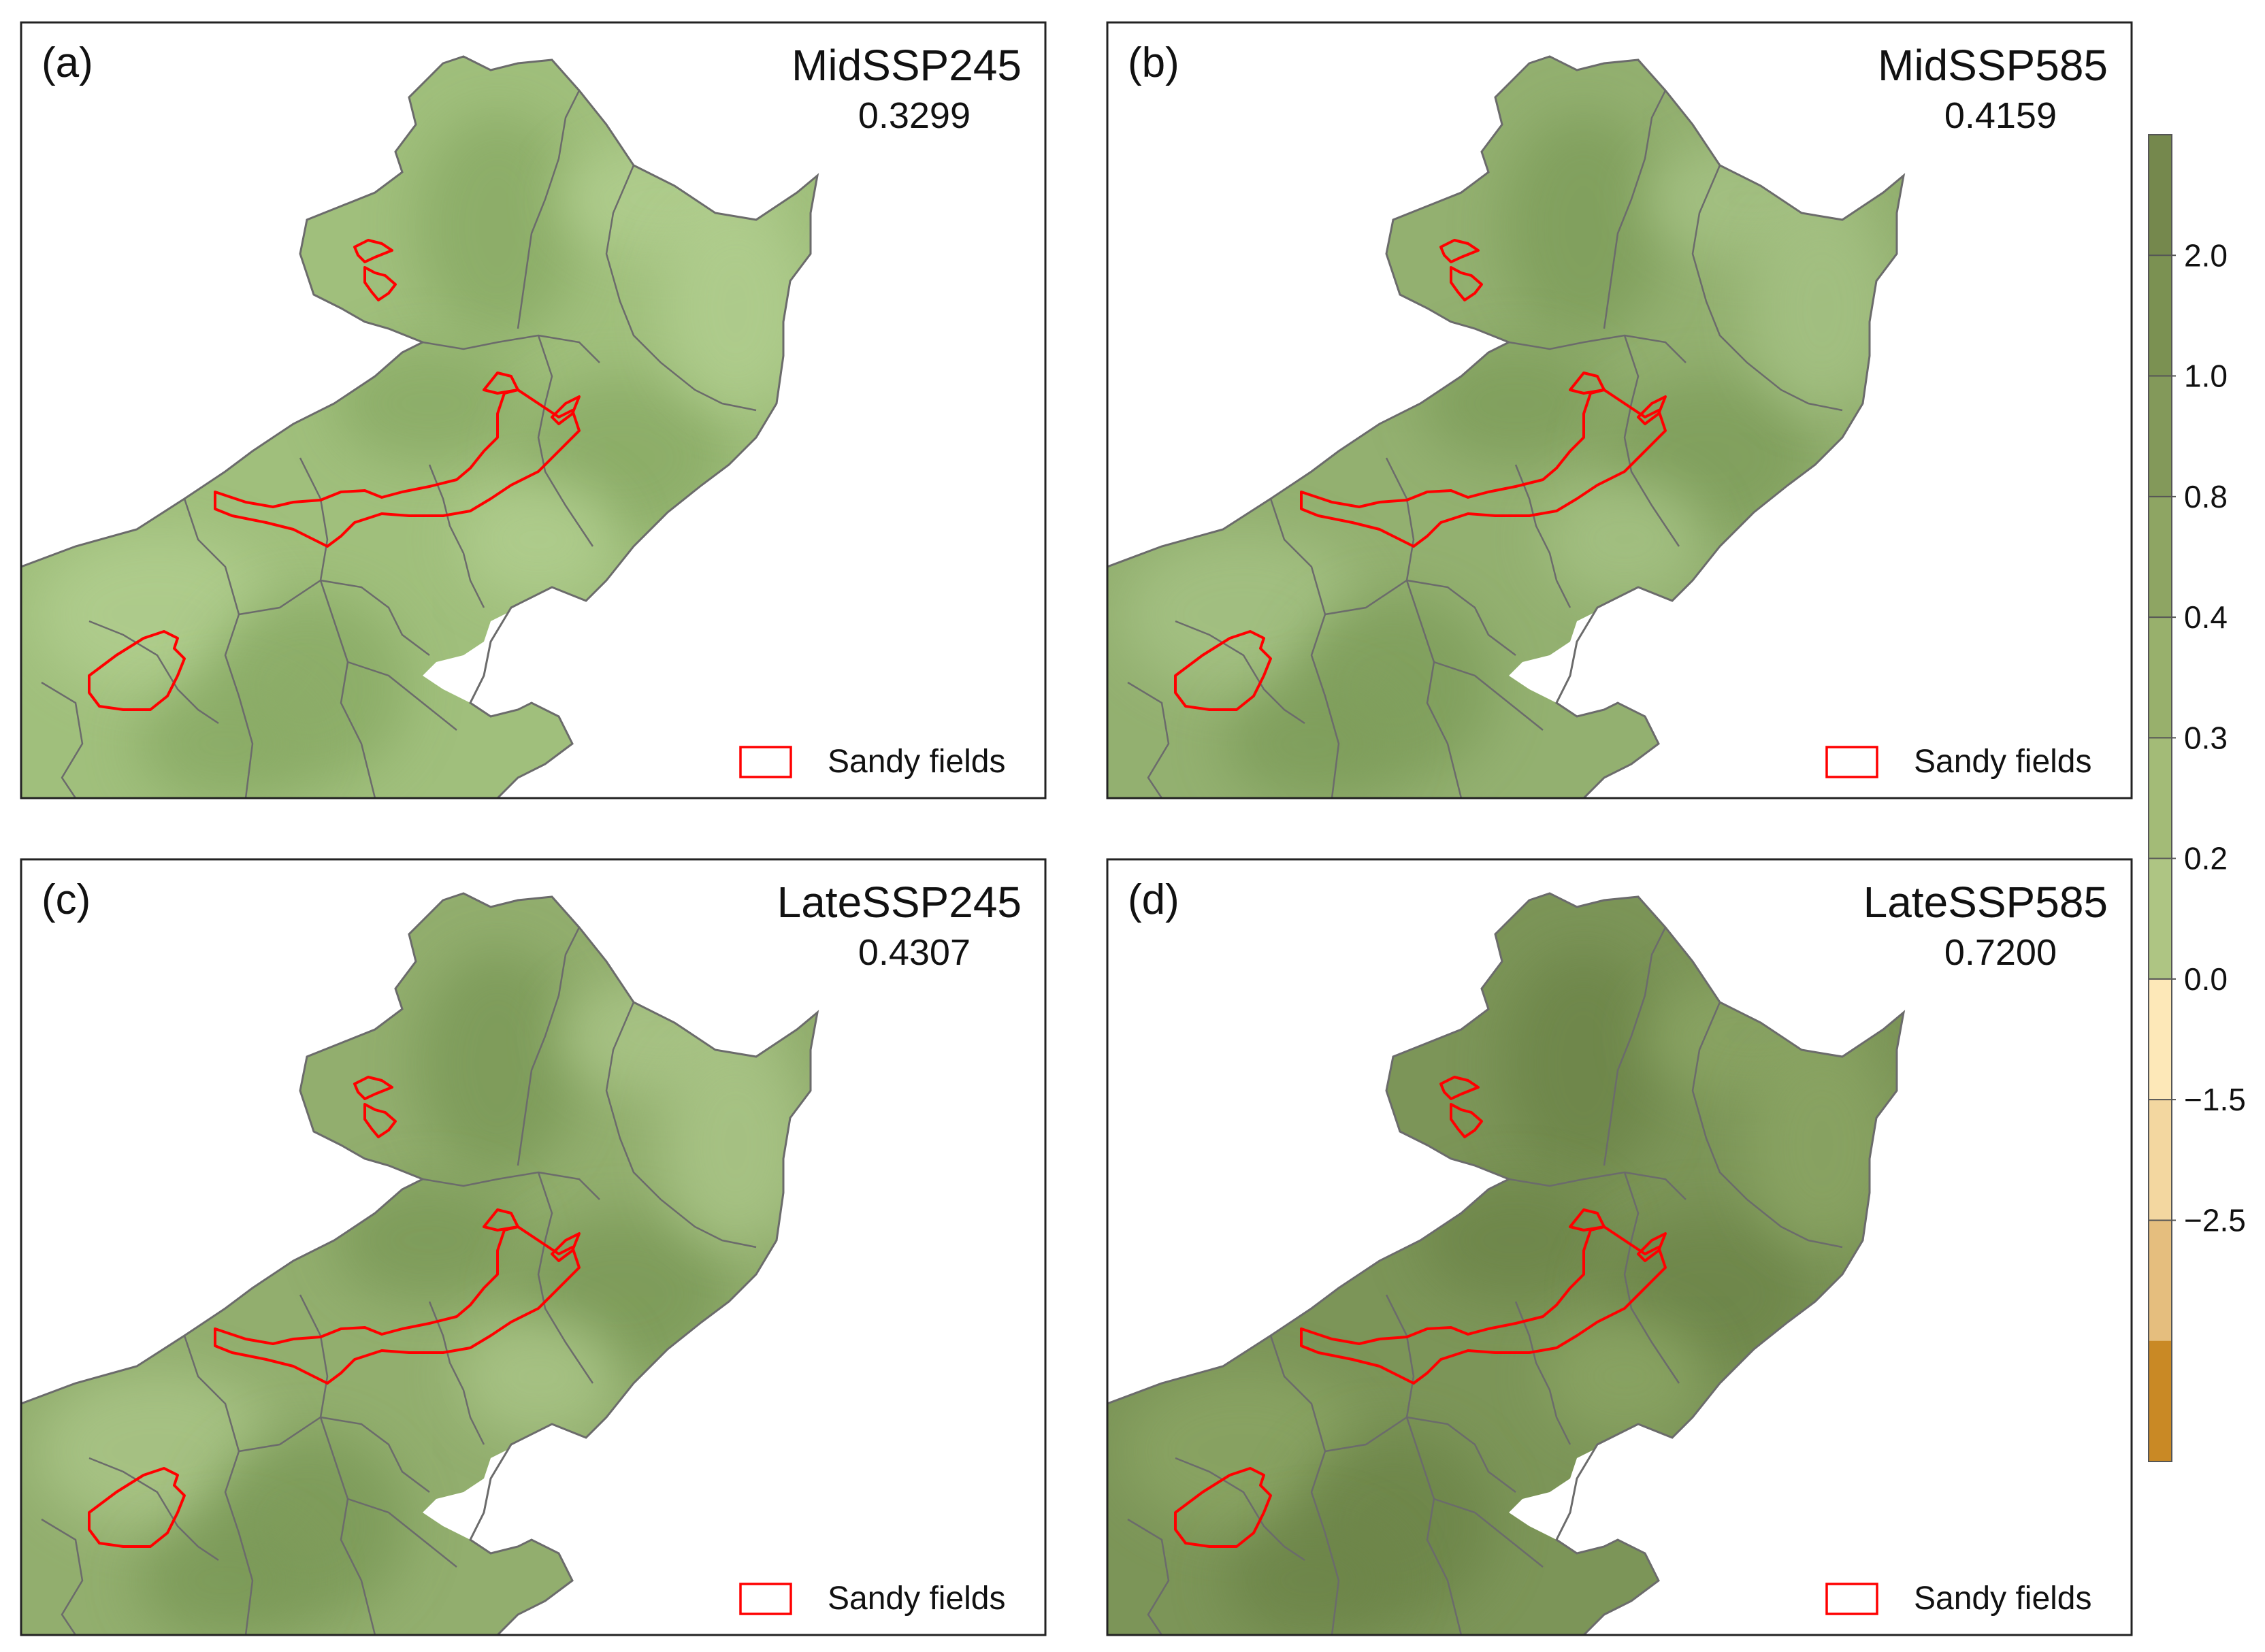 This screenshot has height=1652, width=2265. What do you see at coordinates (2215, 1220) in the screenshot?
I see `colorbar-tick-label: −2.5` at bounding box center [2215, 1220].